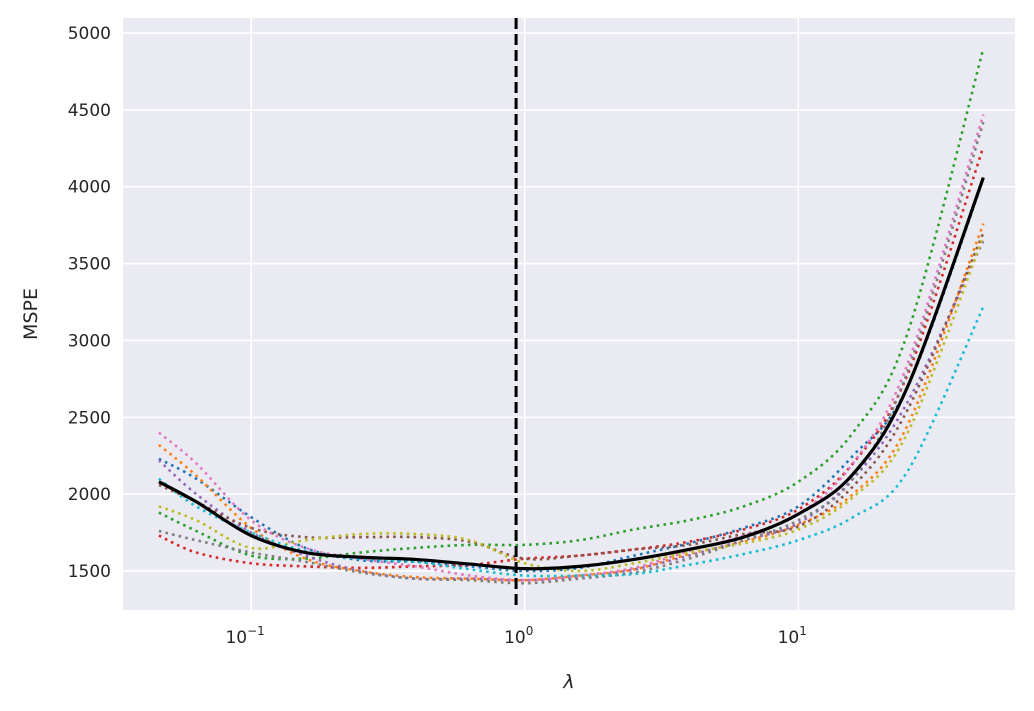  I want to click on y-axis-label: MSPE, so click(31, 314).